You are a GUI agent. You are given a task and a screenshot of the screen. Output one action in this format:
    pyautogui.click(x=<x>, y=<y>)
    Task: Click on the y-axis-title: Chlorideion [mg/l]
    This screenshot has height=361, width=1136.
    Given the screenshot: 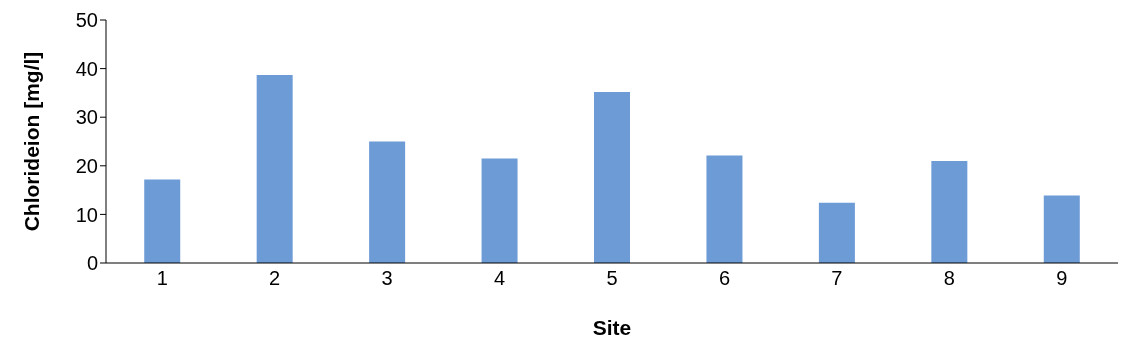 What is the action you would take?
    pyautogui.click(x=32, y=141)
    